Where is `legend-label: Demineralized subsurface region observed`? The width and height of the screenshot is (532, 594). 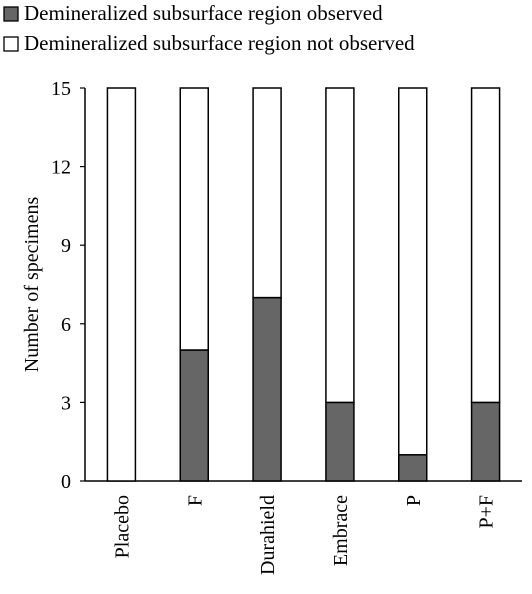 legend-label: Demineralized subsurface region observed is located at coordinates (203, 13).